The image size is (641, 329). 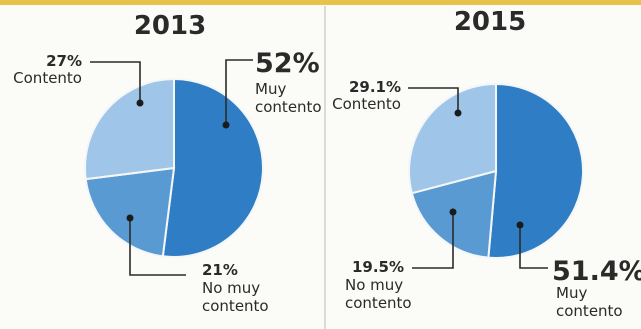 I want to click on pct-label-muy-contento: 51.4%, so click(x=596, y=271).